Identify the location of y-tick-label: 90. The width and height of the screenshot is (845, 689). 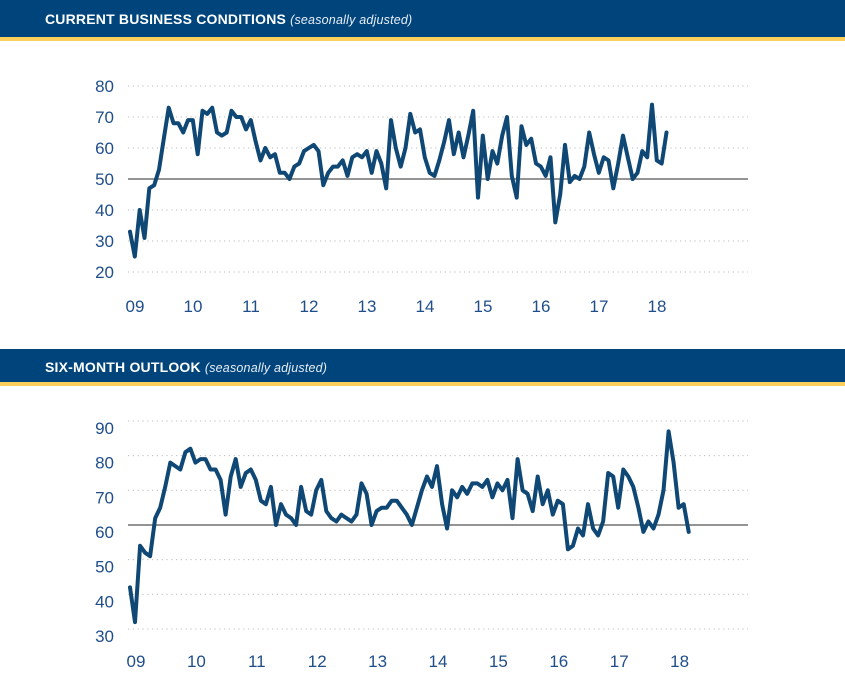
(104, 428).